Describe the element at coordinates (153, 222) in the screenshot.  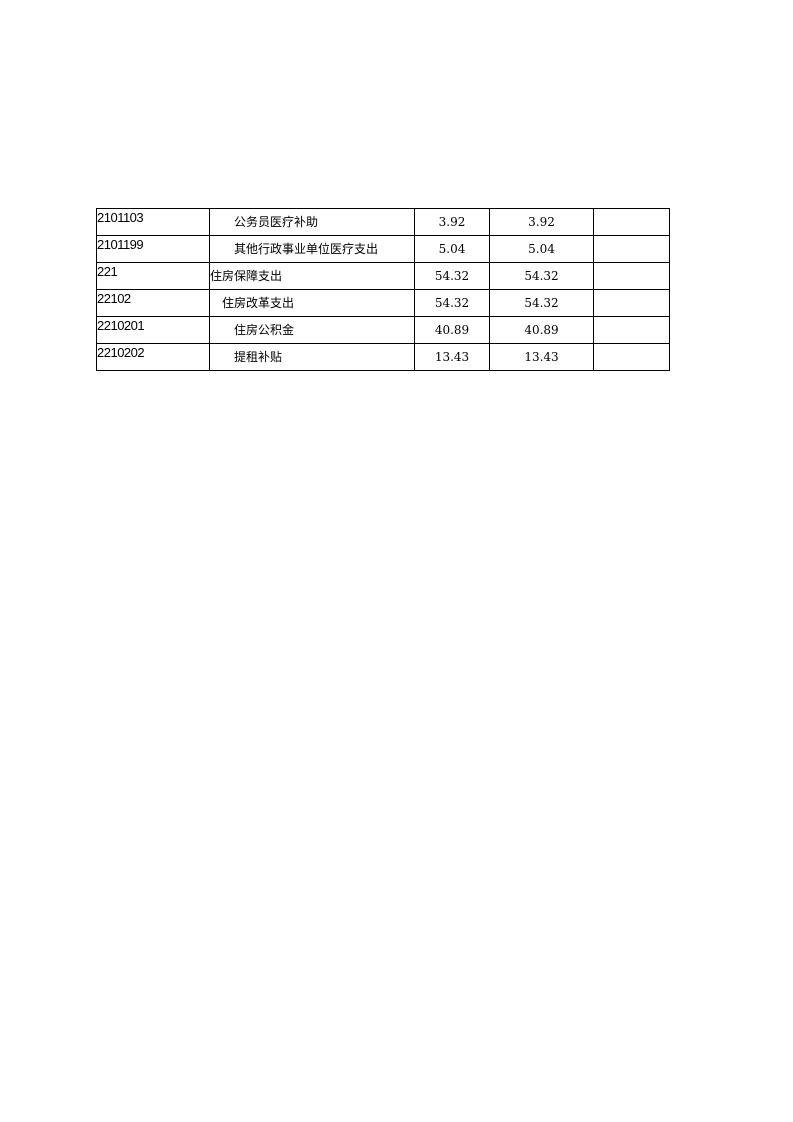
I see `code-cell: 2101103` at that location.